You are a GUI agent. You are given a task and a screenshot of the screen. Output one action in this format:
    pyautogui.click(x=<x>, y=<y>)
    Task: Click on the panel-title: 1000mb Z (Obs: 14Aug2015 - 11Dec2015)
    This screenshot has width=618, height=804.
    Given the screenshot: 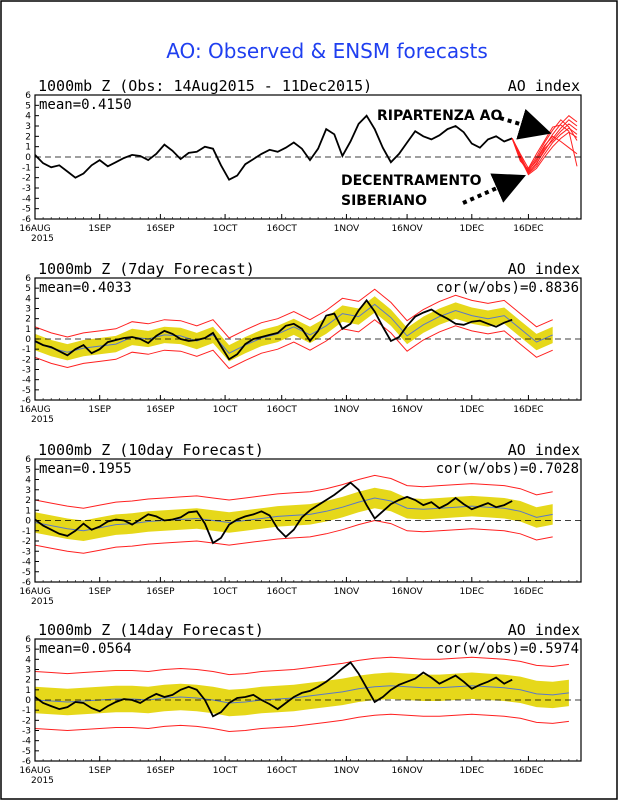 What is the action you would take?
    pyautogui.click(x=205, y=86)
    